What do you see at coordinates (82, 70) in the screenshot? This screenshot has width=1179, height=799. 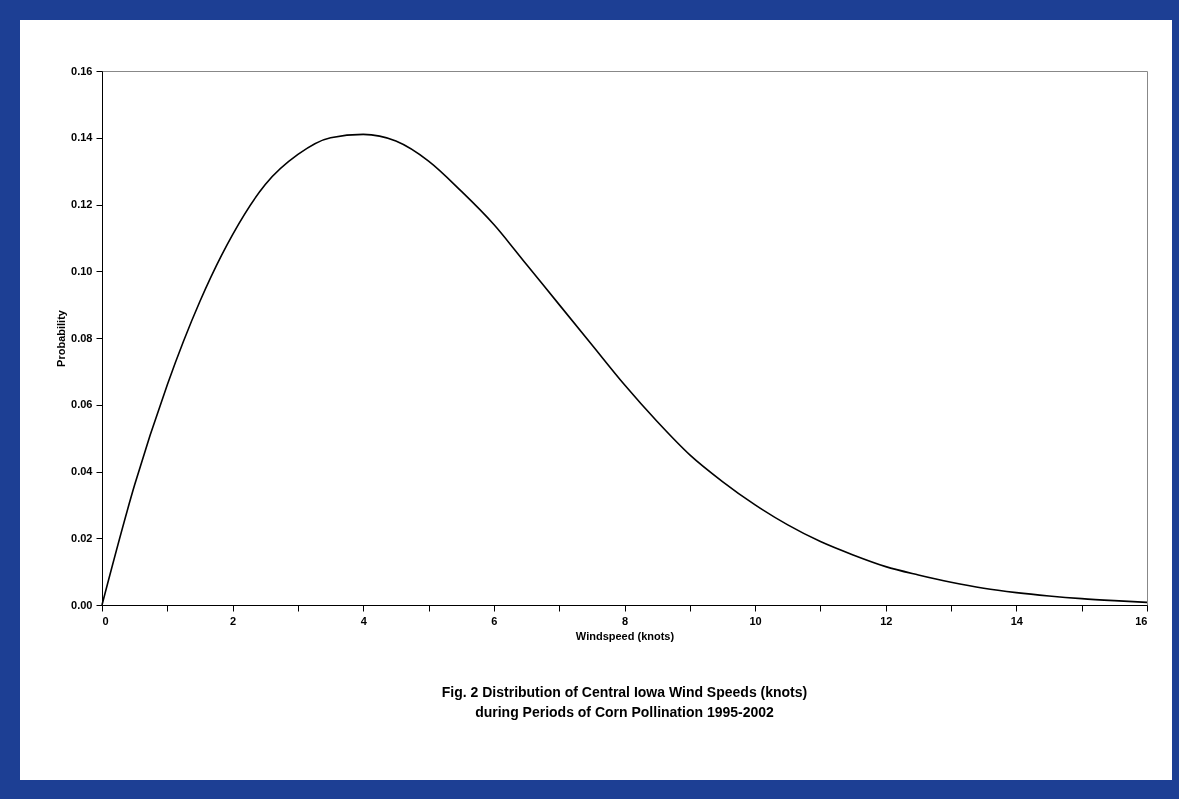 I see `y-tick-label: 0.16` at bounding box center [82, 70].